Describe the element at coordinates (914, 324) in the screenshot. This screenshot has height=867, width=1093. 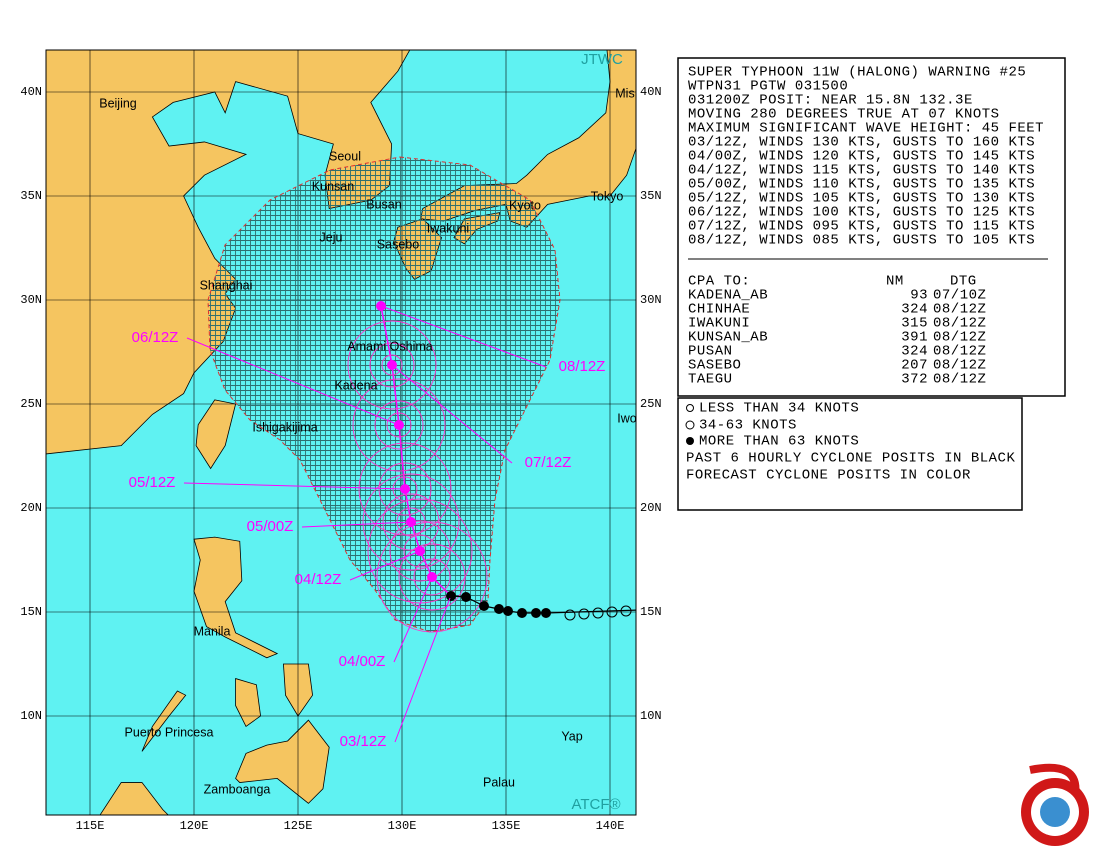
I see `cpa-nm: 315` at that location.